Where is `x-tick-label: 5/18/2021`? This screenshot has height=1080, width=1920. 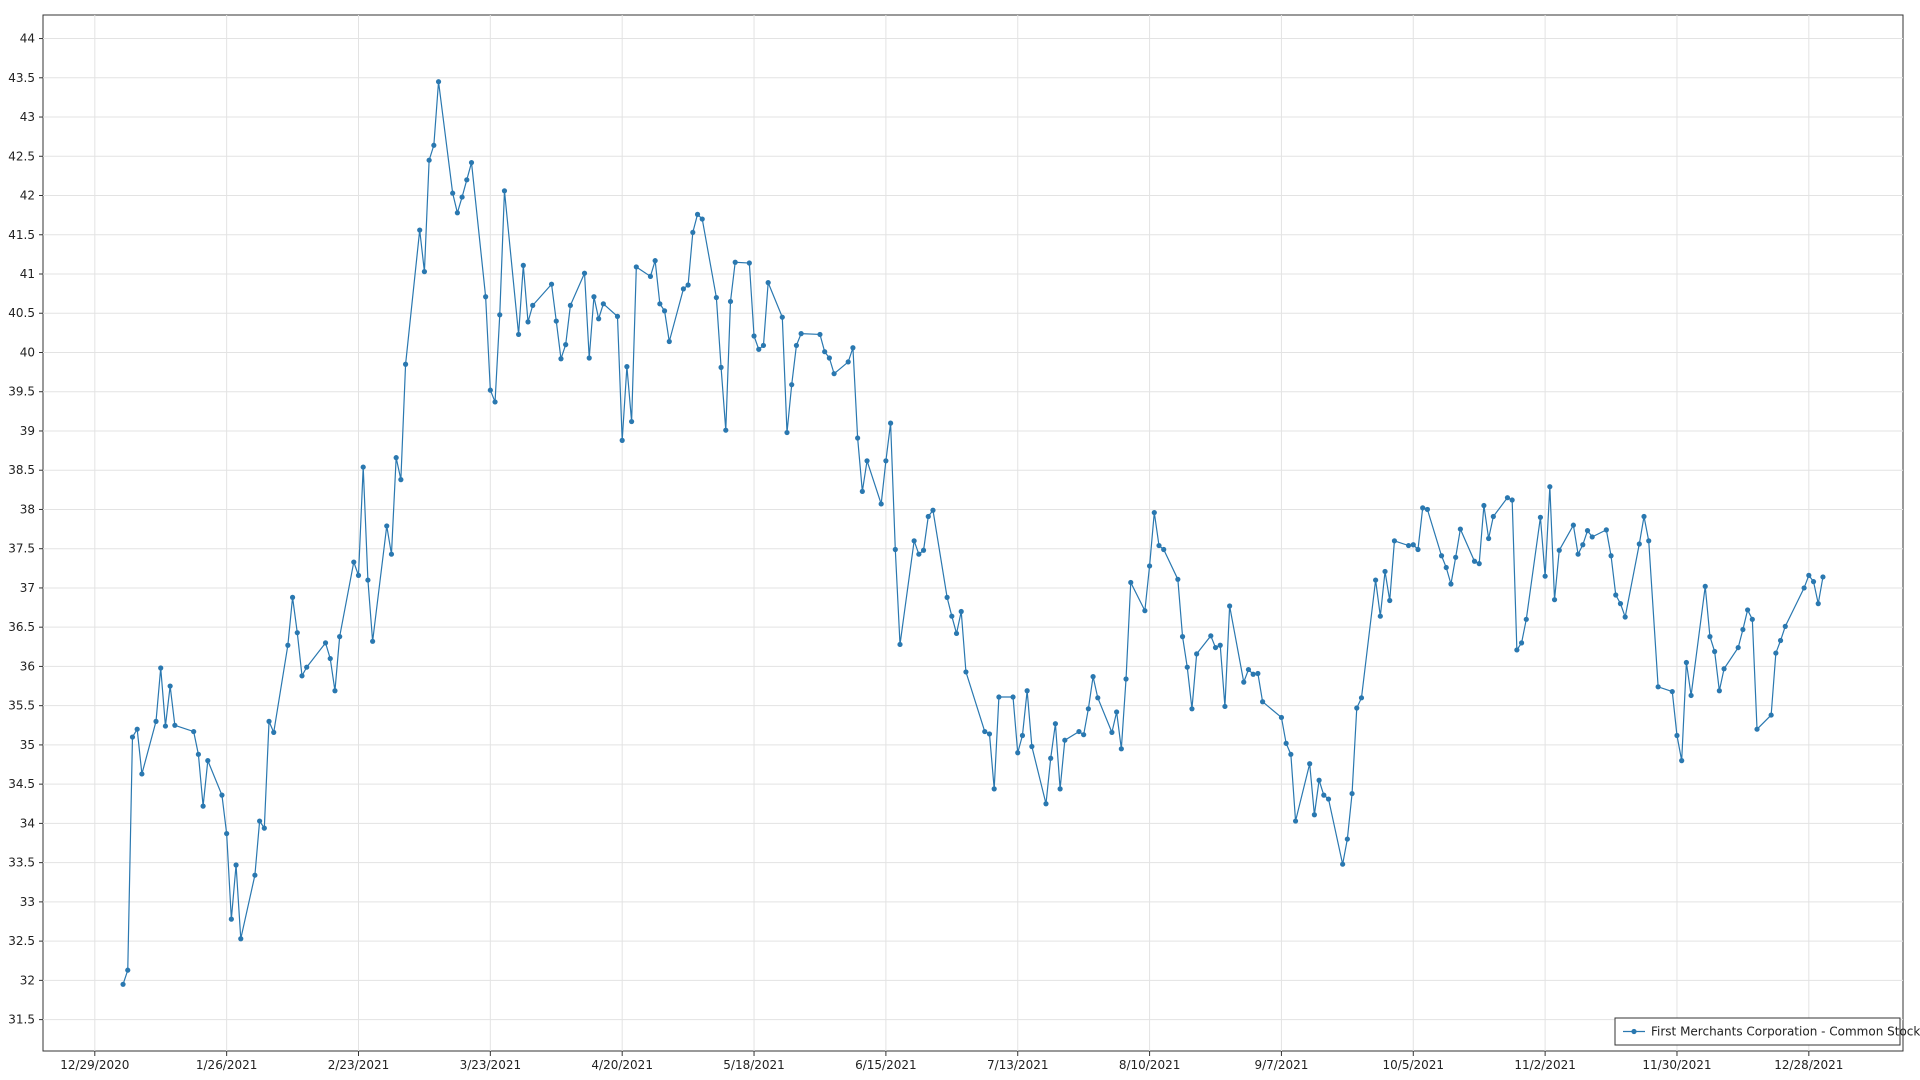
x-tick-label: 5/18/2021 is located at coordinates (754, 1065).